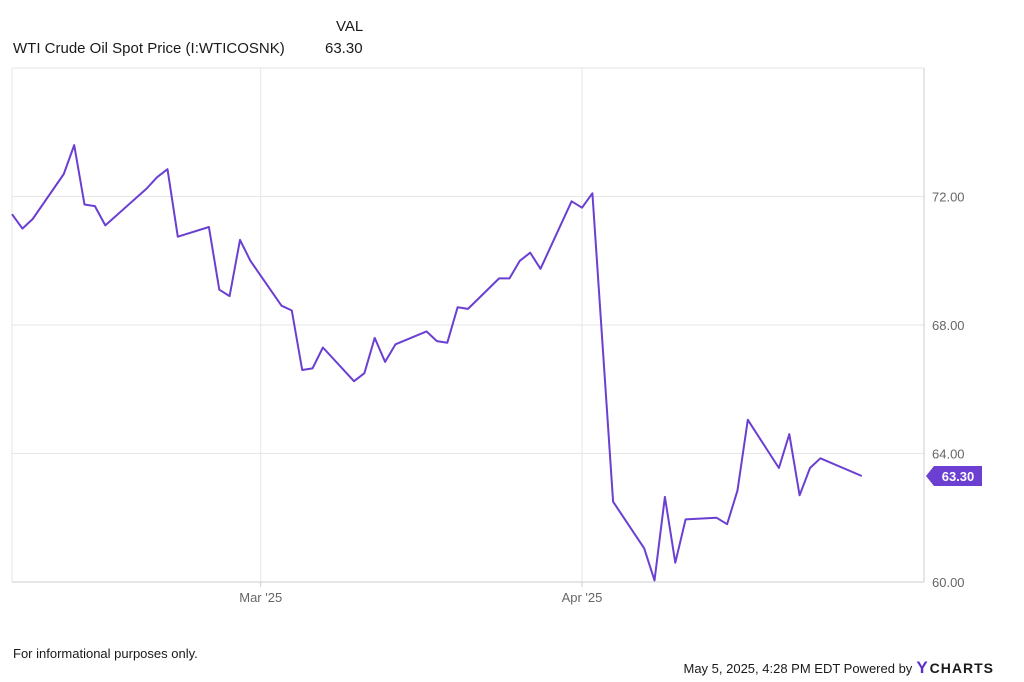 This screenshot has width=1024, height=682. I want to click on x-tick-label: Mar '25, so click(260, 597).